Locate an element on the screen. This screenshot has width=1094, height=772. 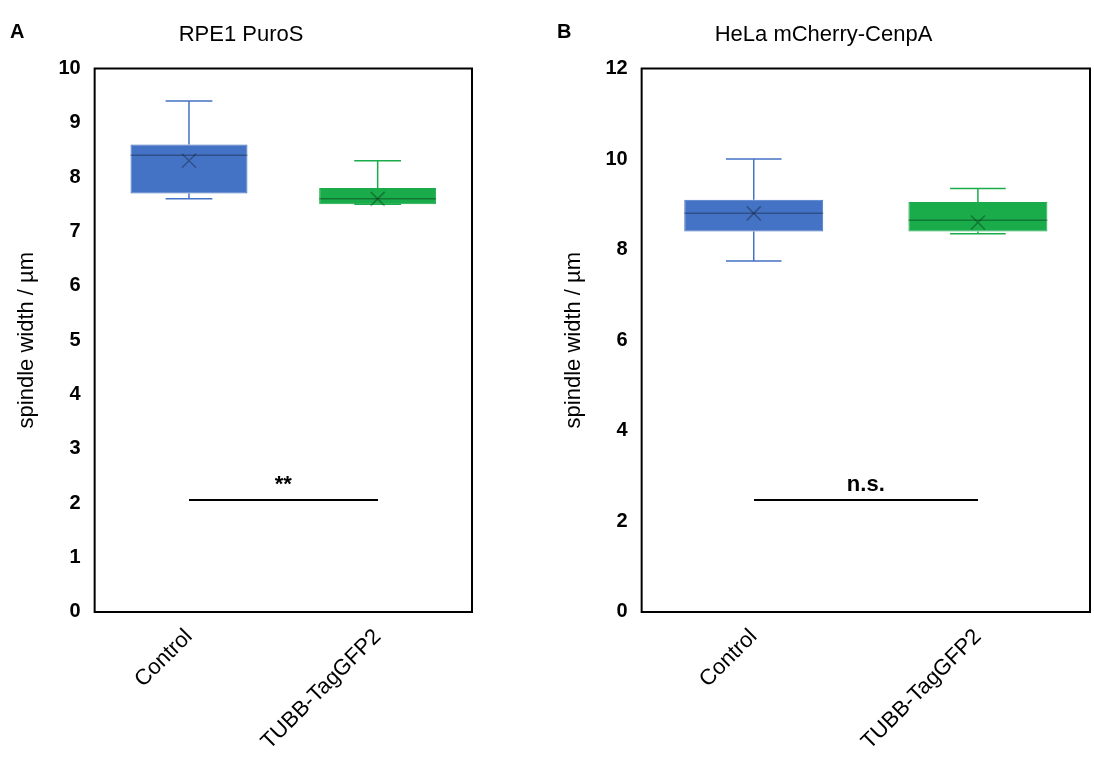
y-tick-label: 12 is located at coordinates (616, 66).